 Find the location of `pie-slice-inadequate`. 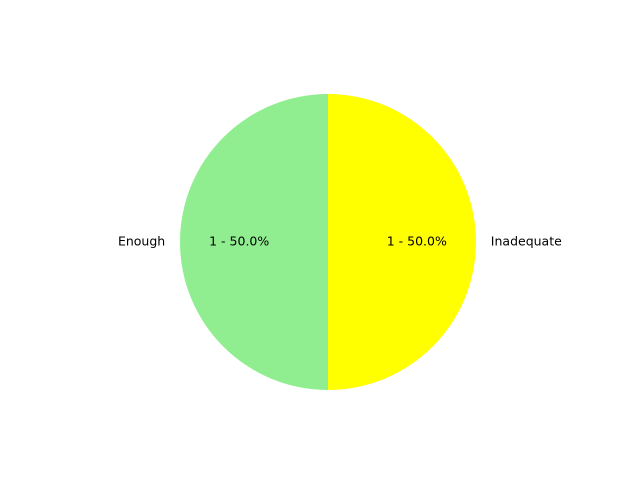

pie-slice-inadequate is located at coordinates (402, 242).